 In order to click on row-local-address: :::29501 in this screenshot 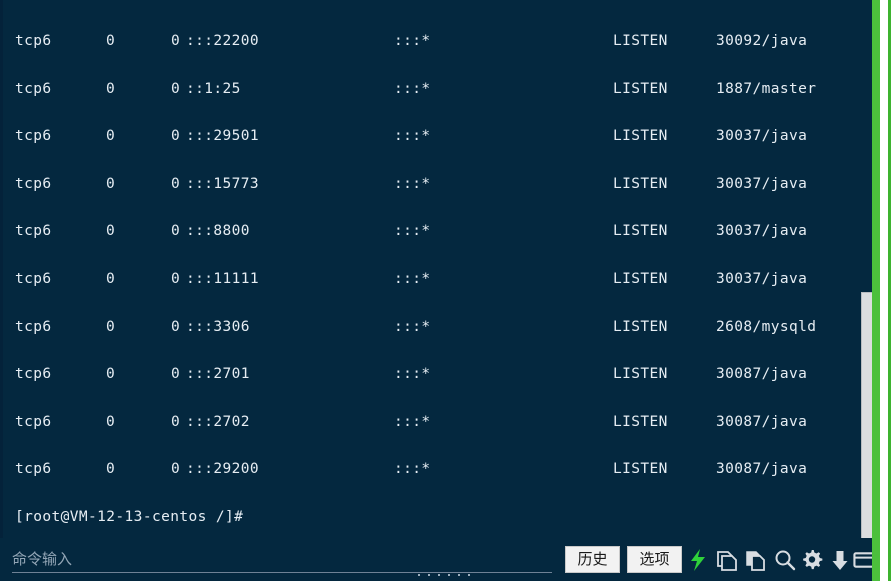, I will do `click(223, 136)`.